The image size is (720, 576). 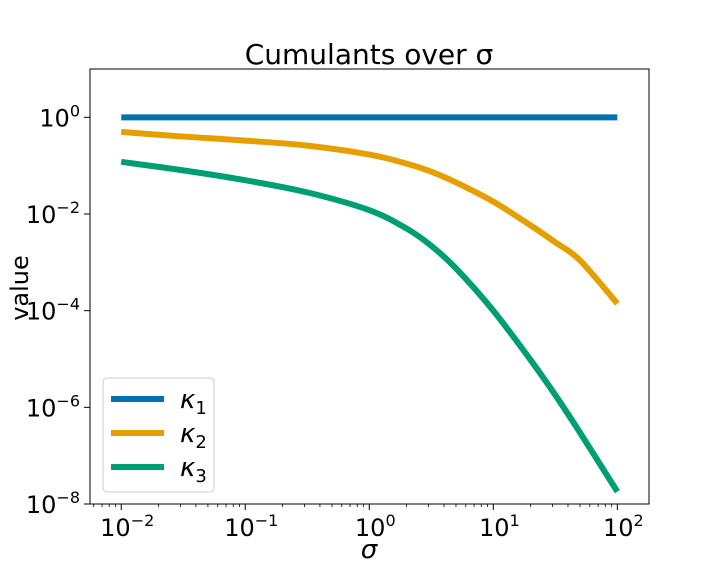 What do you see at coordinates (370, 550) in the screenshot?
I see `x-axis-label: σ` at bounding box center [370, 550].